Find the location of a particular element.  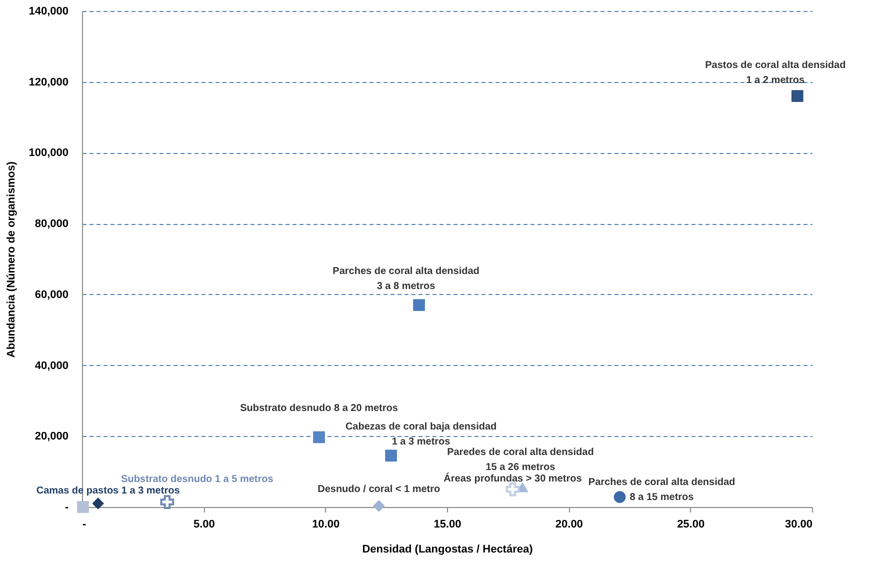

text: Parches de coral alta densidad 3 a 8 metros is located at coordinates (406, 279).